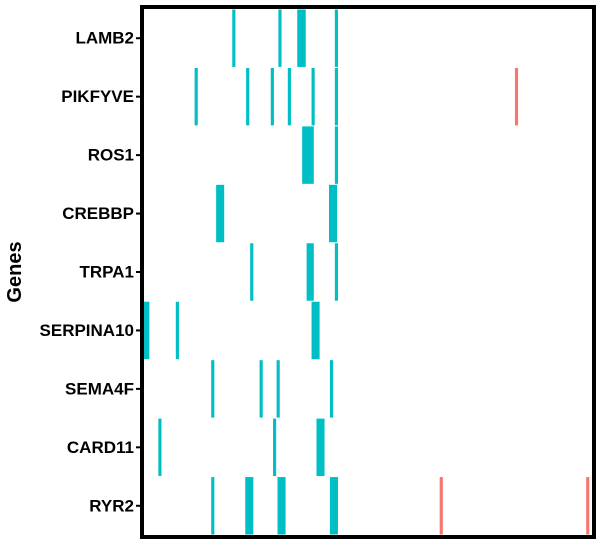  What do you see at coordinates (15, 271) in the screenshot?
I see `y-axis-title: Genes` at bounding box center [15, 271].